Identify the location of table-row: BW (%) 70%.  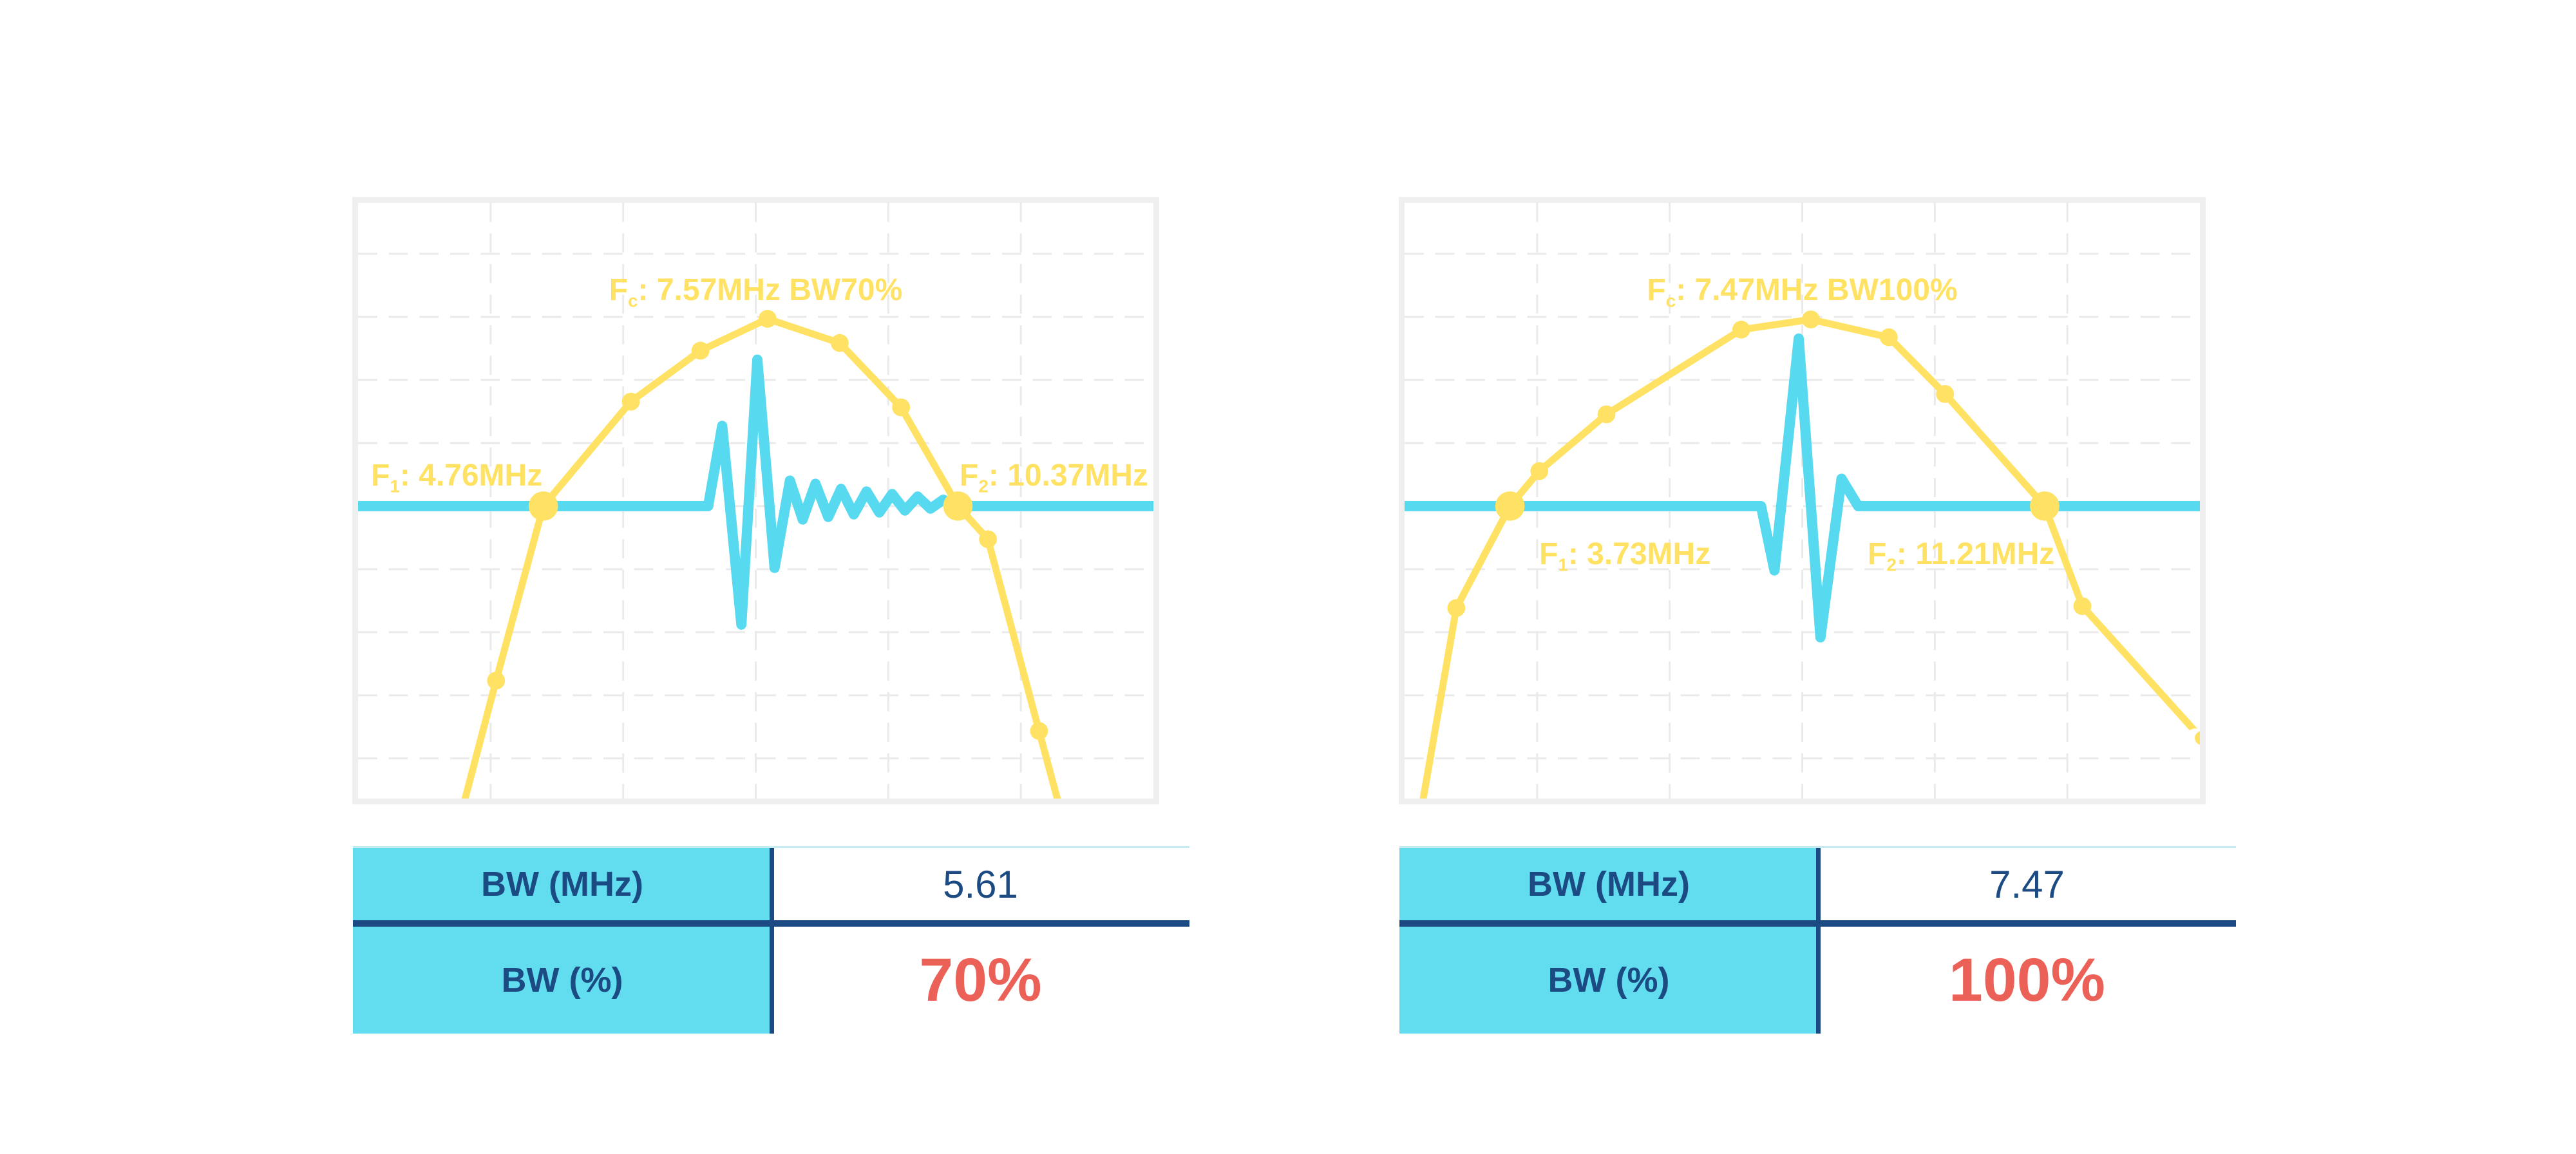
(771, 980).